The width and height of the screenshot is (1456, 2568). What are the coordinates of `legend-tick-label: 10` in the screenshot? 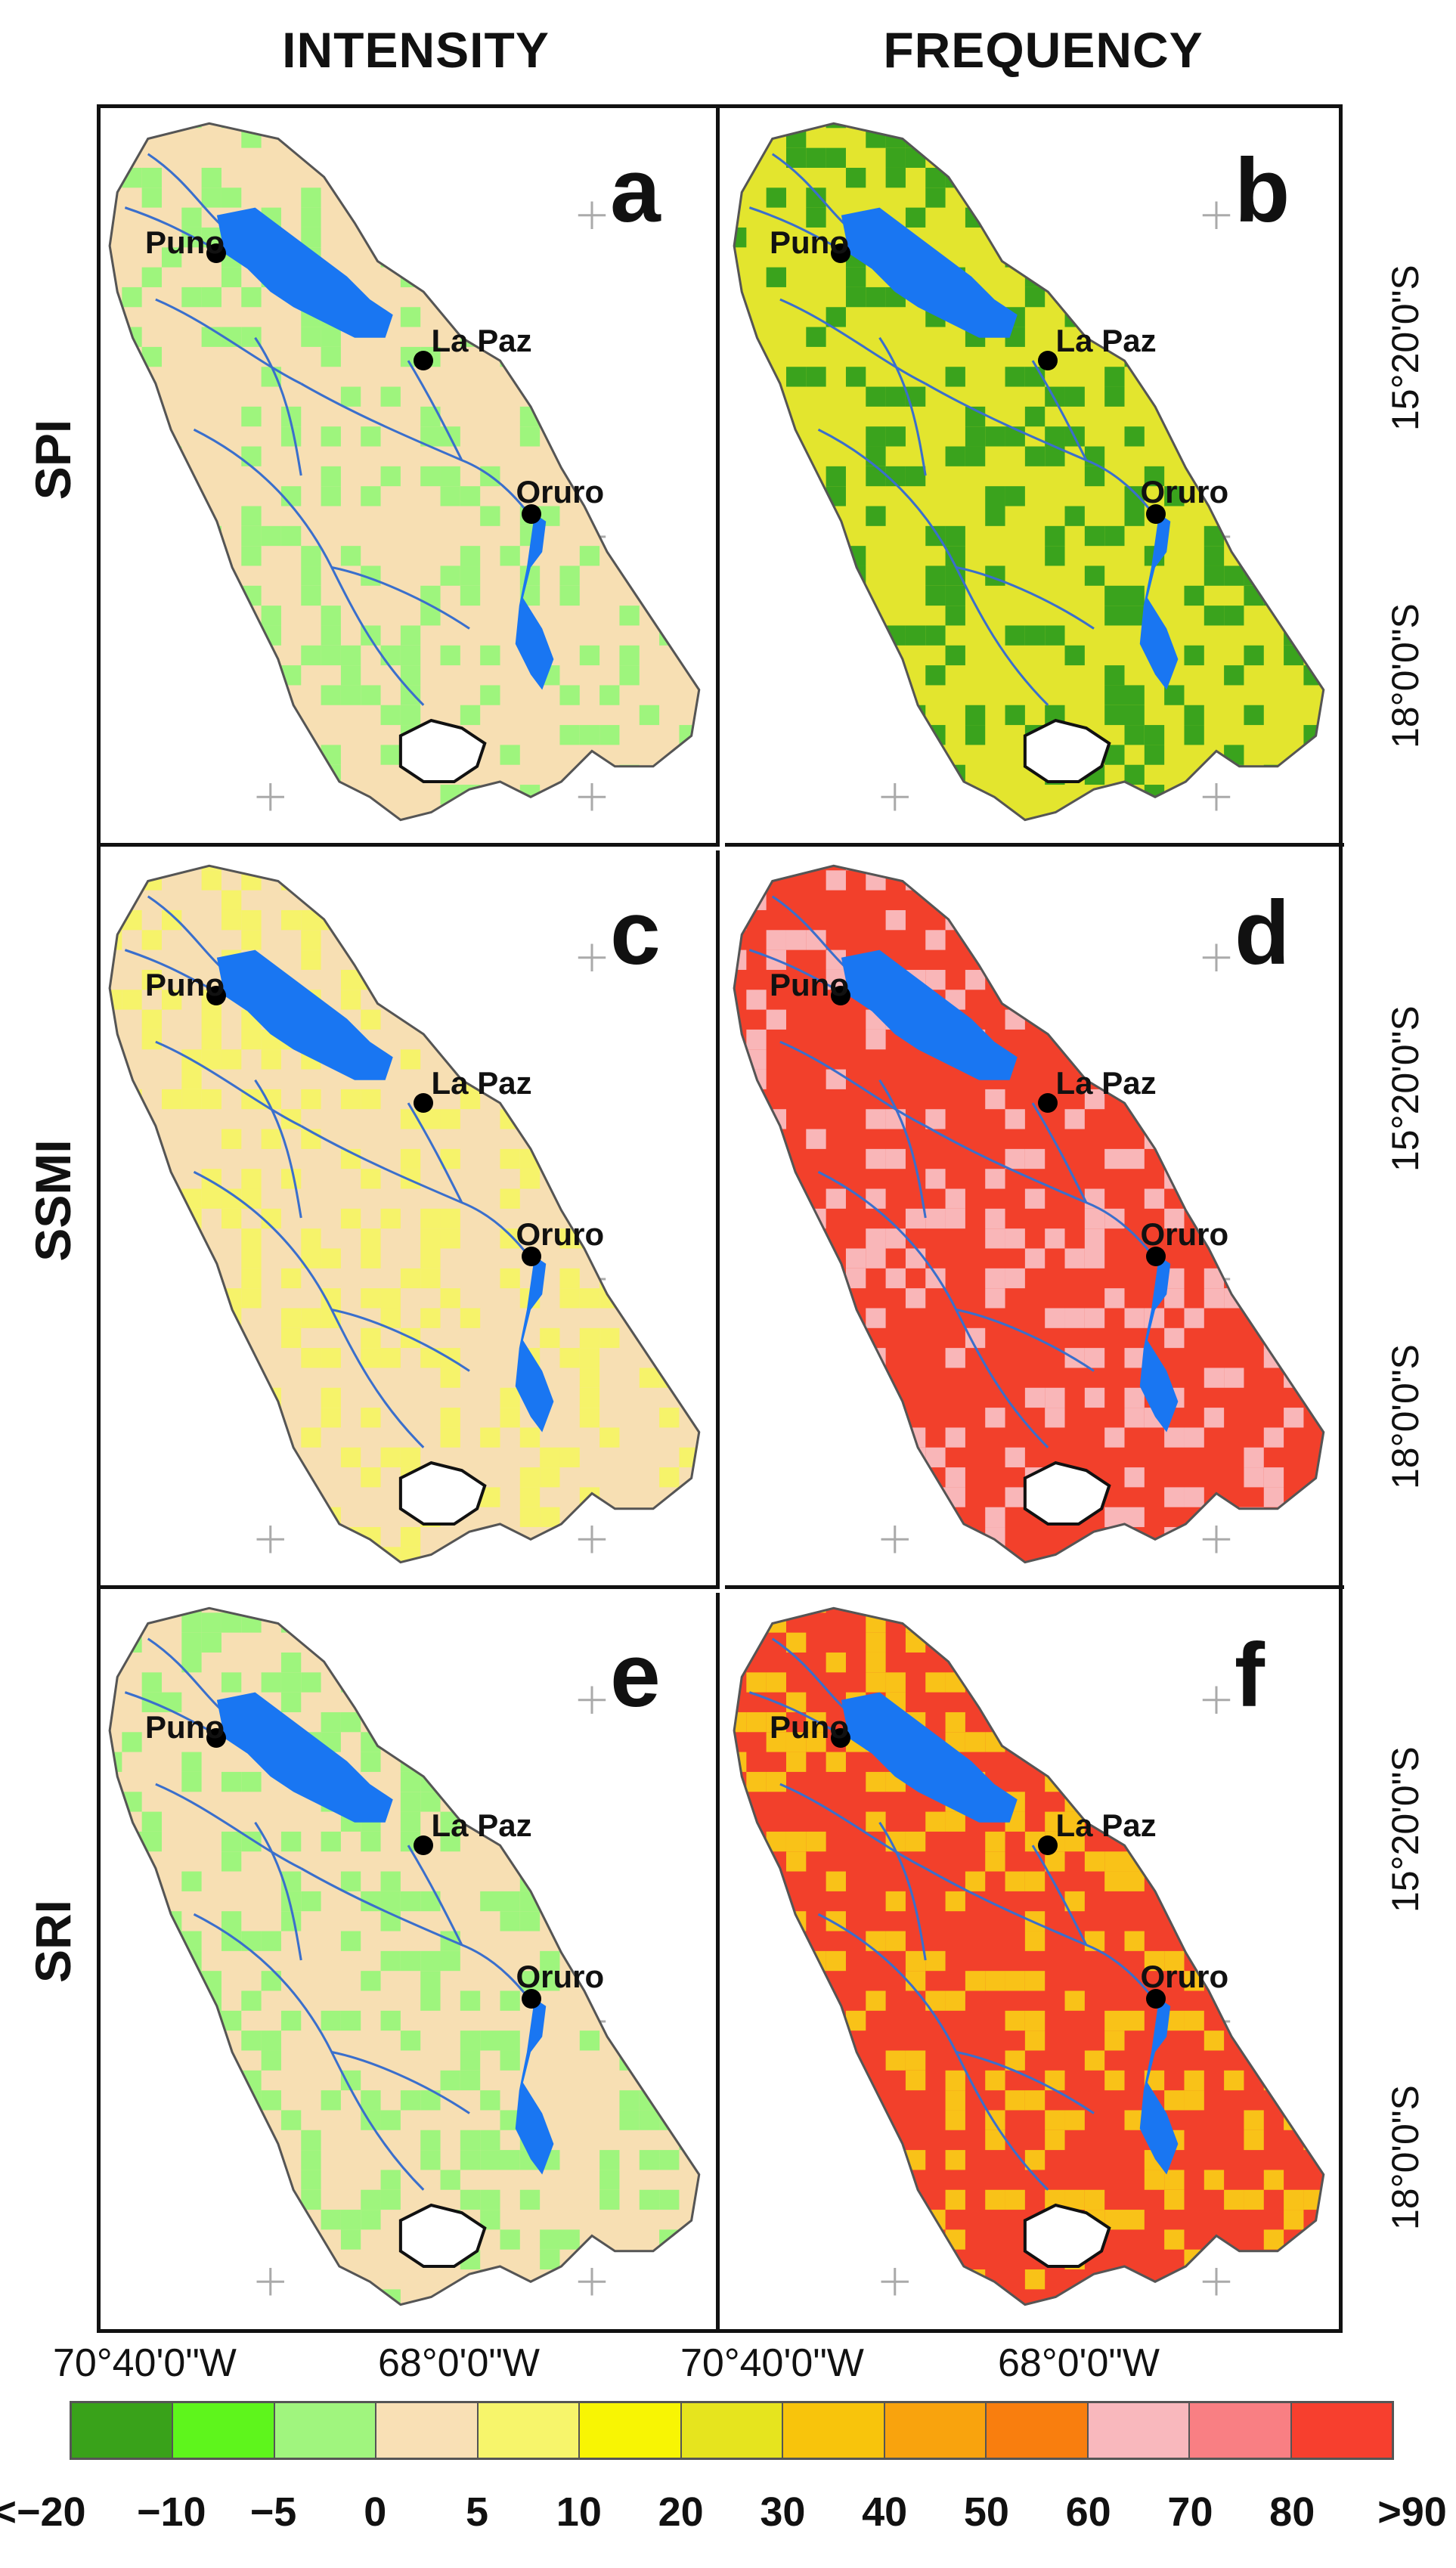 It's located at (579, 2512).